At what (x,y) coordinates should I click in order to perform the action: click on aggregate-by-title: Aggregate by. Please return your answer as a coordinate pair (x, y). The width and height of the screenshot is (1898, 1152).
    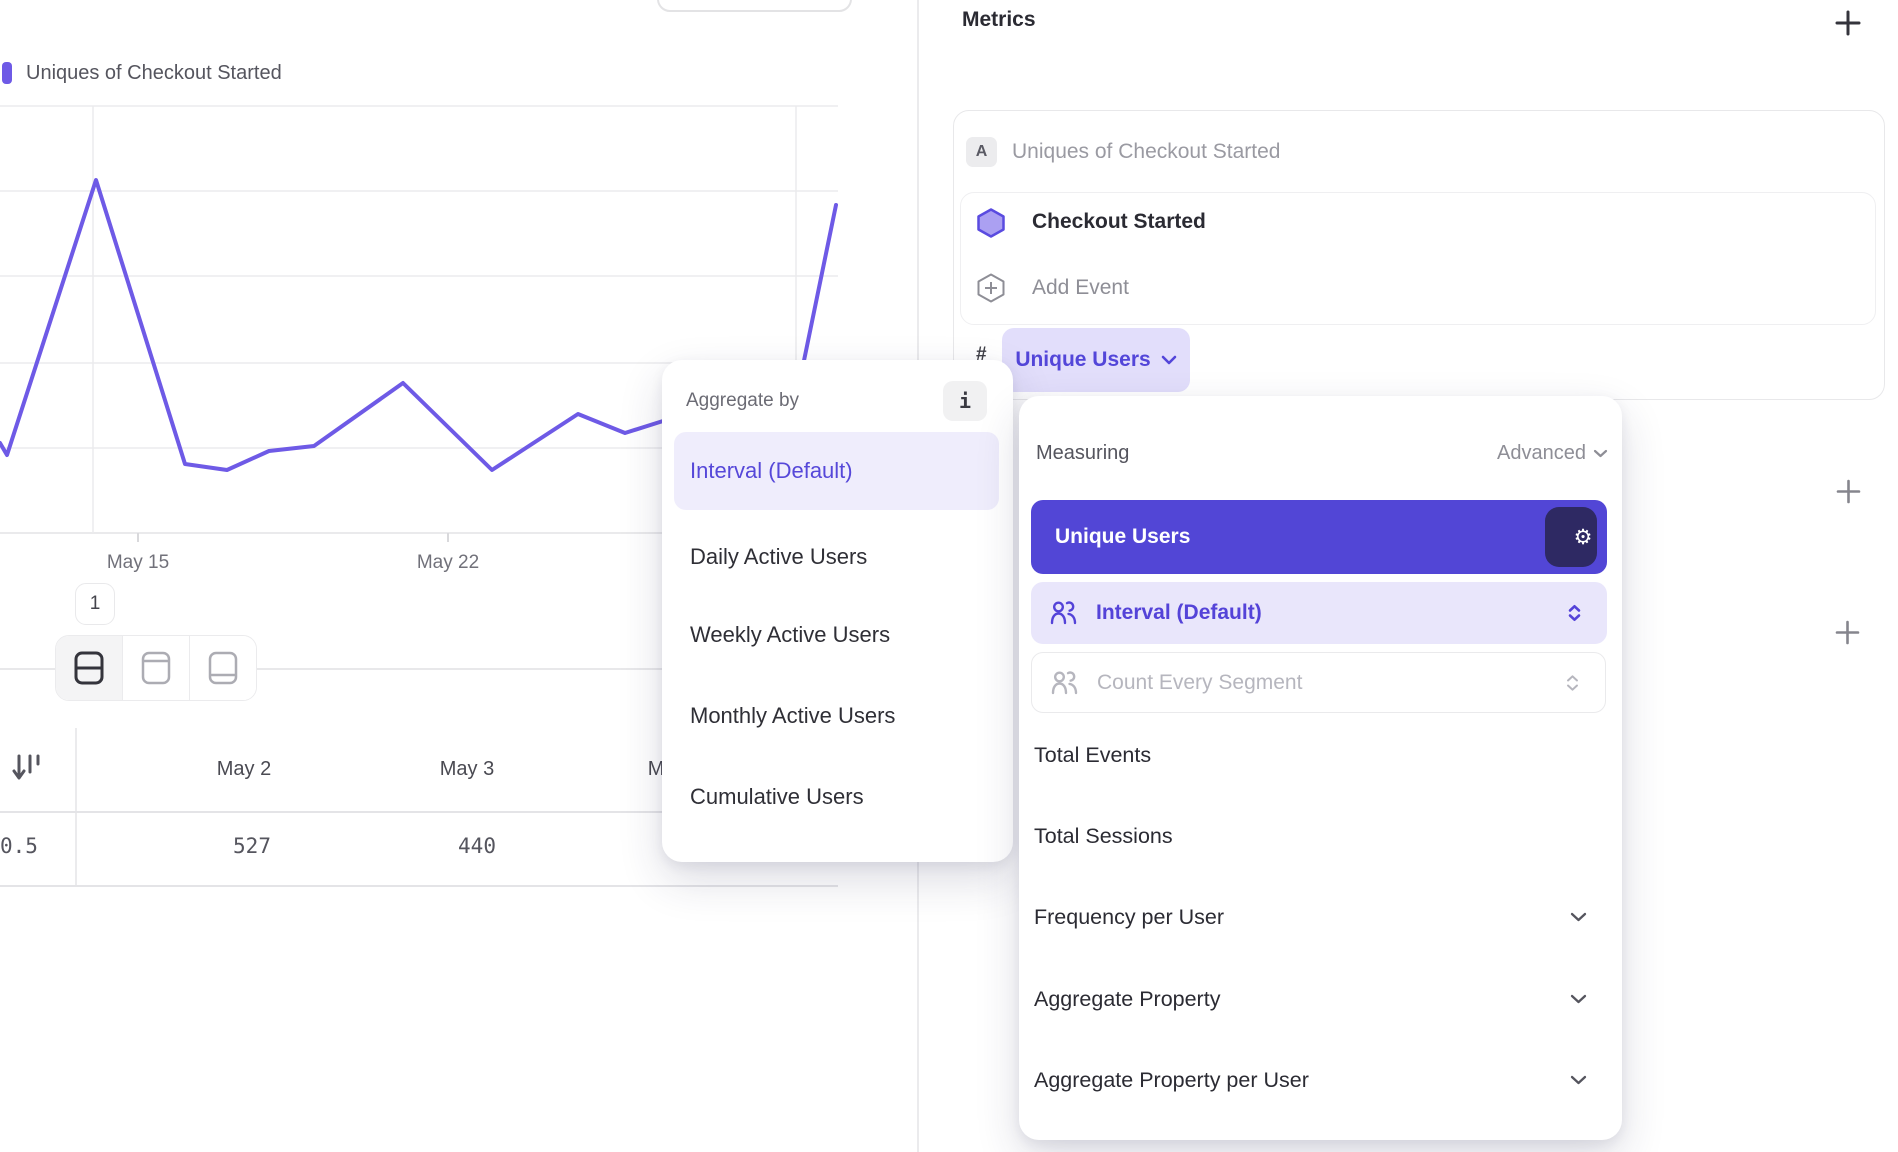
    Looking at the image, I should click on (743, 400).